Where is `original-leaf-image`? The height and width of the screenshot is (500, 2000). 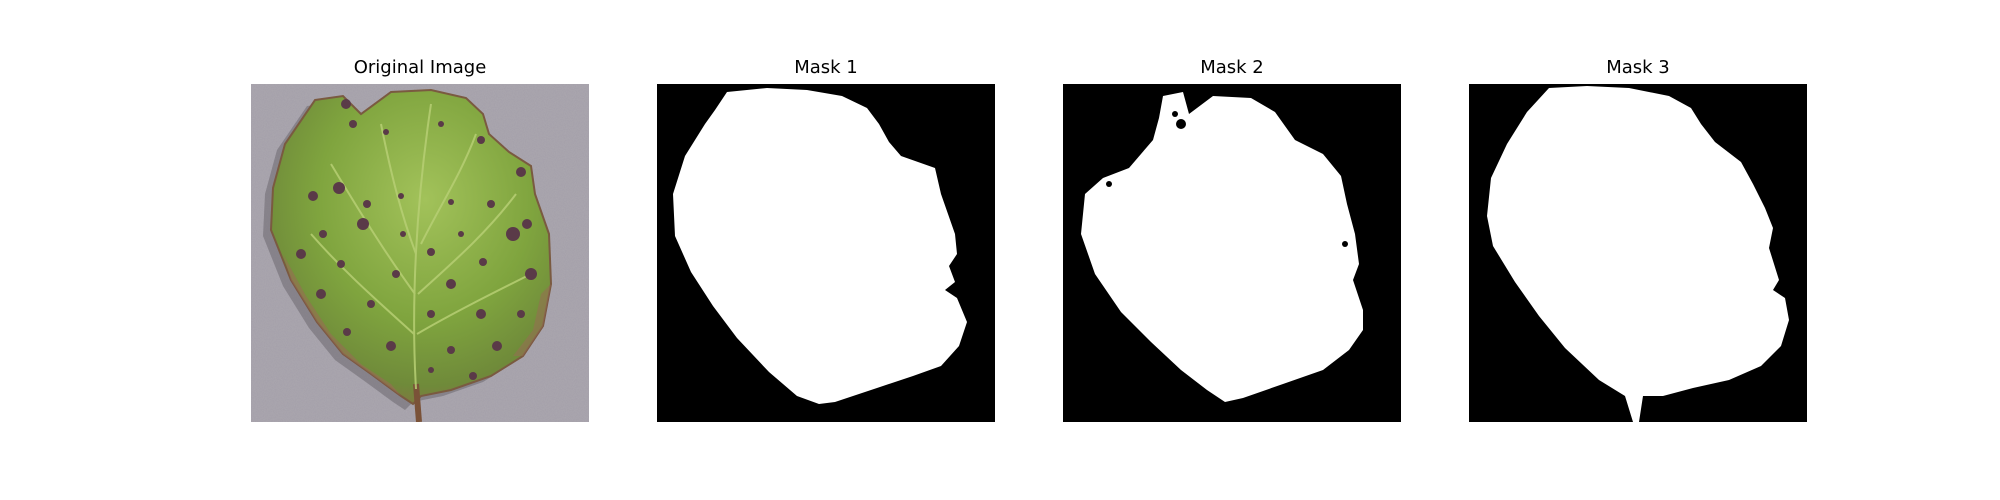 original-leaf-image is located at coordinates (420, 253).